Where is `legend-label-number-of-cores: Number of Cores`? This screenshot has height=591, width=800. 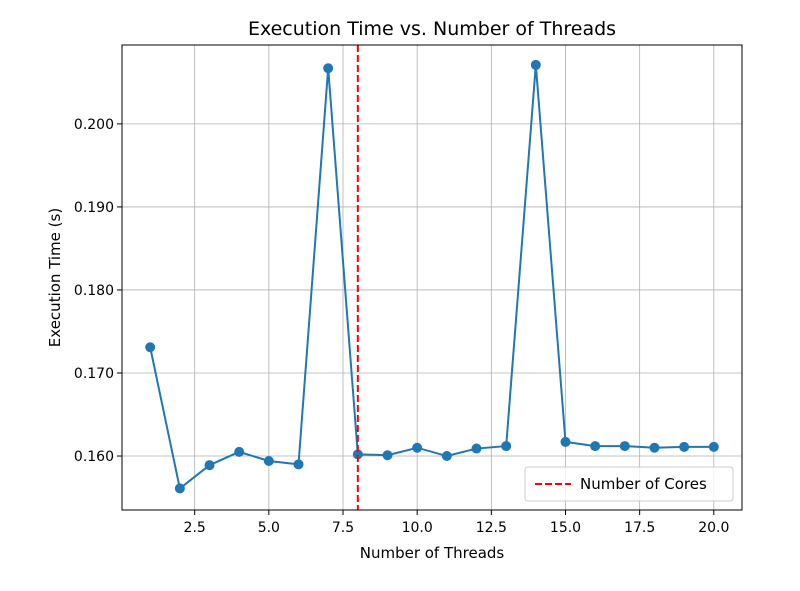 legend-label-number-of-cores: Number of Cores is located at coordinates (643, 484).